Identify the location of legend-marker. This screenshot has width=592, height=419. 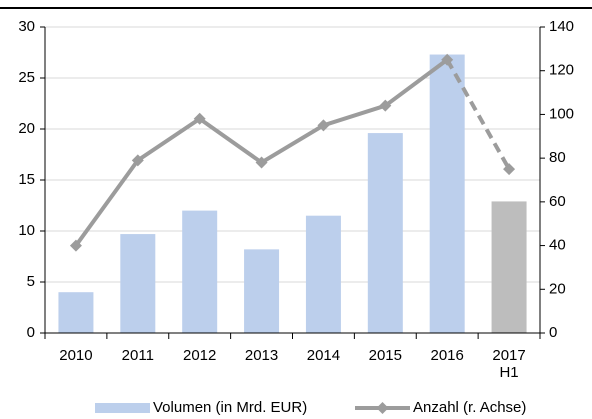
(382, 408).